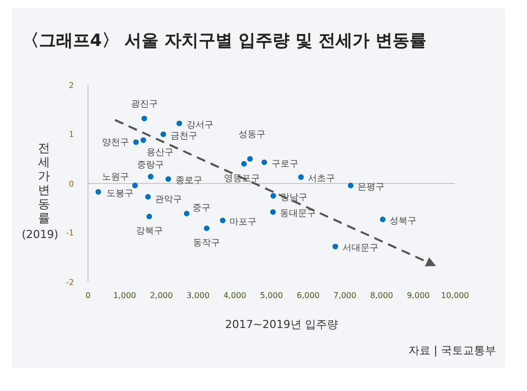 The width and height of the screenshot is (527, 391). What do you see at coordinates (284, 164) in the screenshot?
I see `annotation: 구로구` at bounding box center [284, 164].